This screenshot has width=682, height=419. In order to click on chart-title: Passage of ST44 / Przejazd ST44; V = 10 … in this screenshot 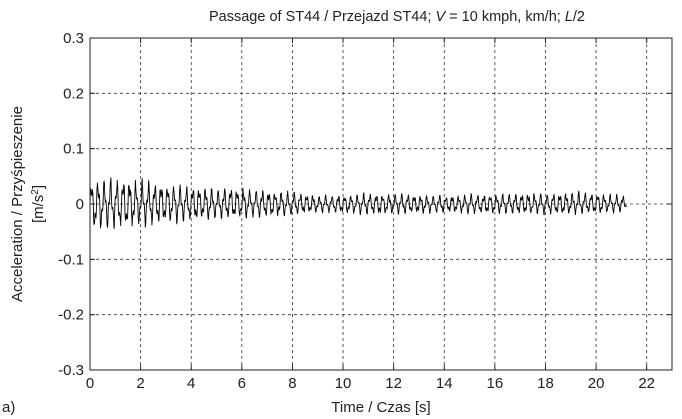, I will do `click(397, 17)`.